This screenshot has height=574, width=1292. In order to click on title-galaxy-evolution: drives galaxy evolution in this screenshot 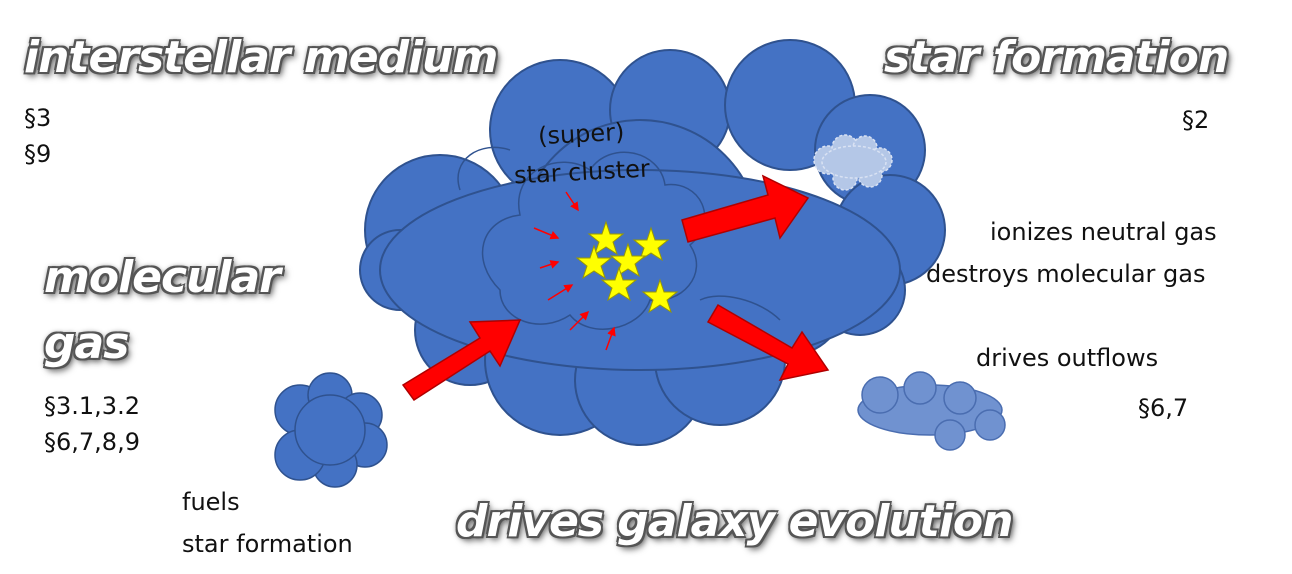, I will do `click(734, 521)`.